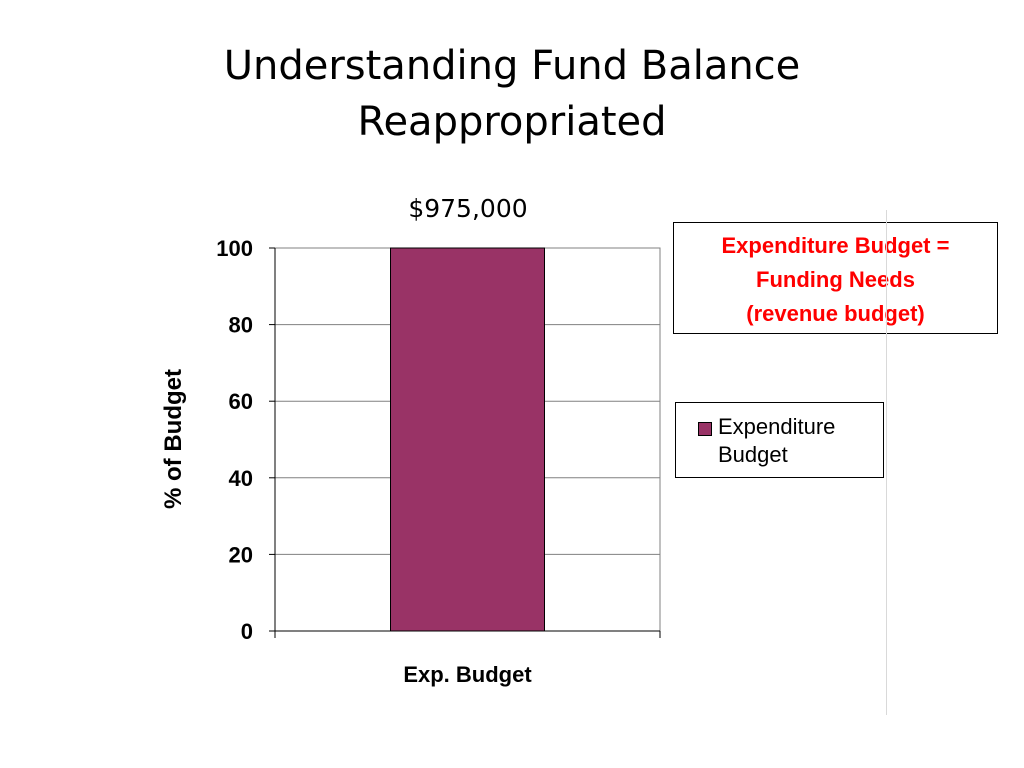 The height and width of the screenshot is (768, 1024). What do you see at coordinates (512, 66) in the screenshot?
I see `slide-title-line-1: Understanding Fund Balance` at bounding box center [512, 66].